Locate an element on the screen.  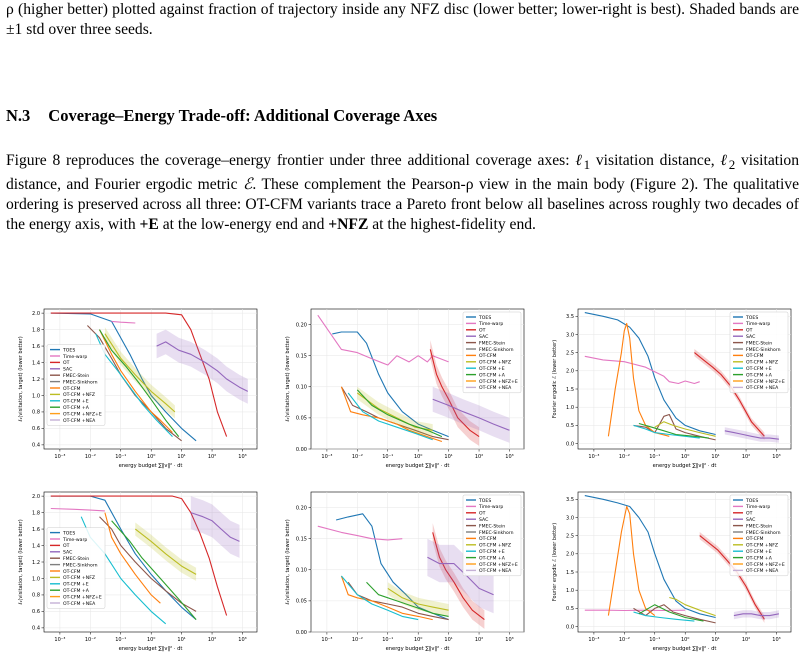
legend-box is located at coordinates (759, 352).